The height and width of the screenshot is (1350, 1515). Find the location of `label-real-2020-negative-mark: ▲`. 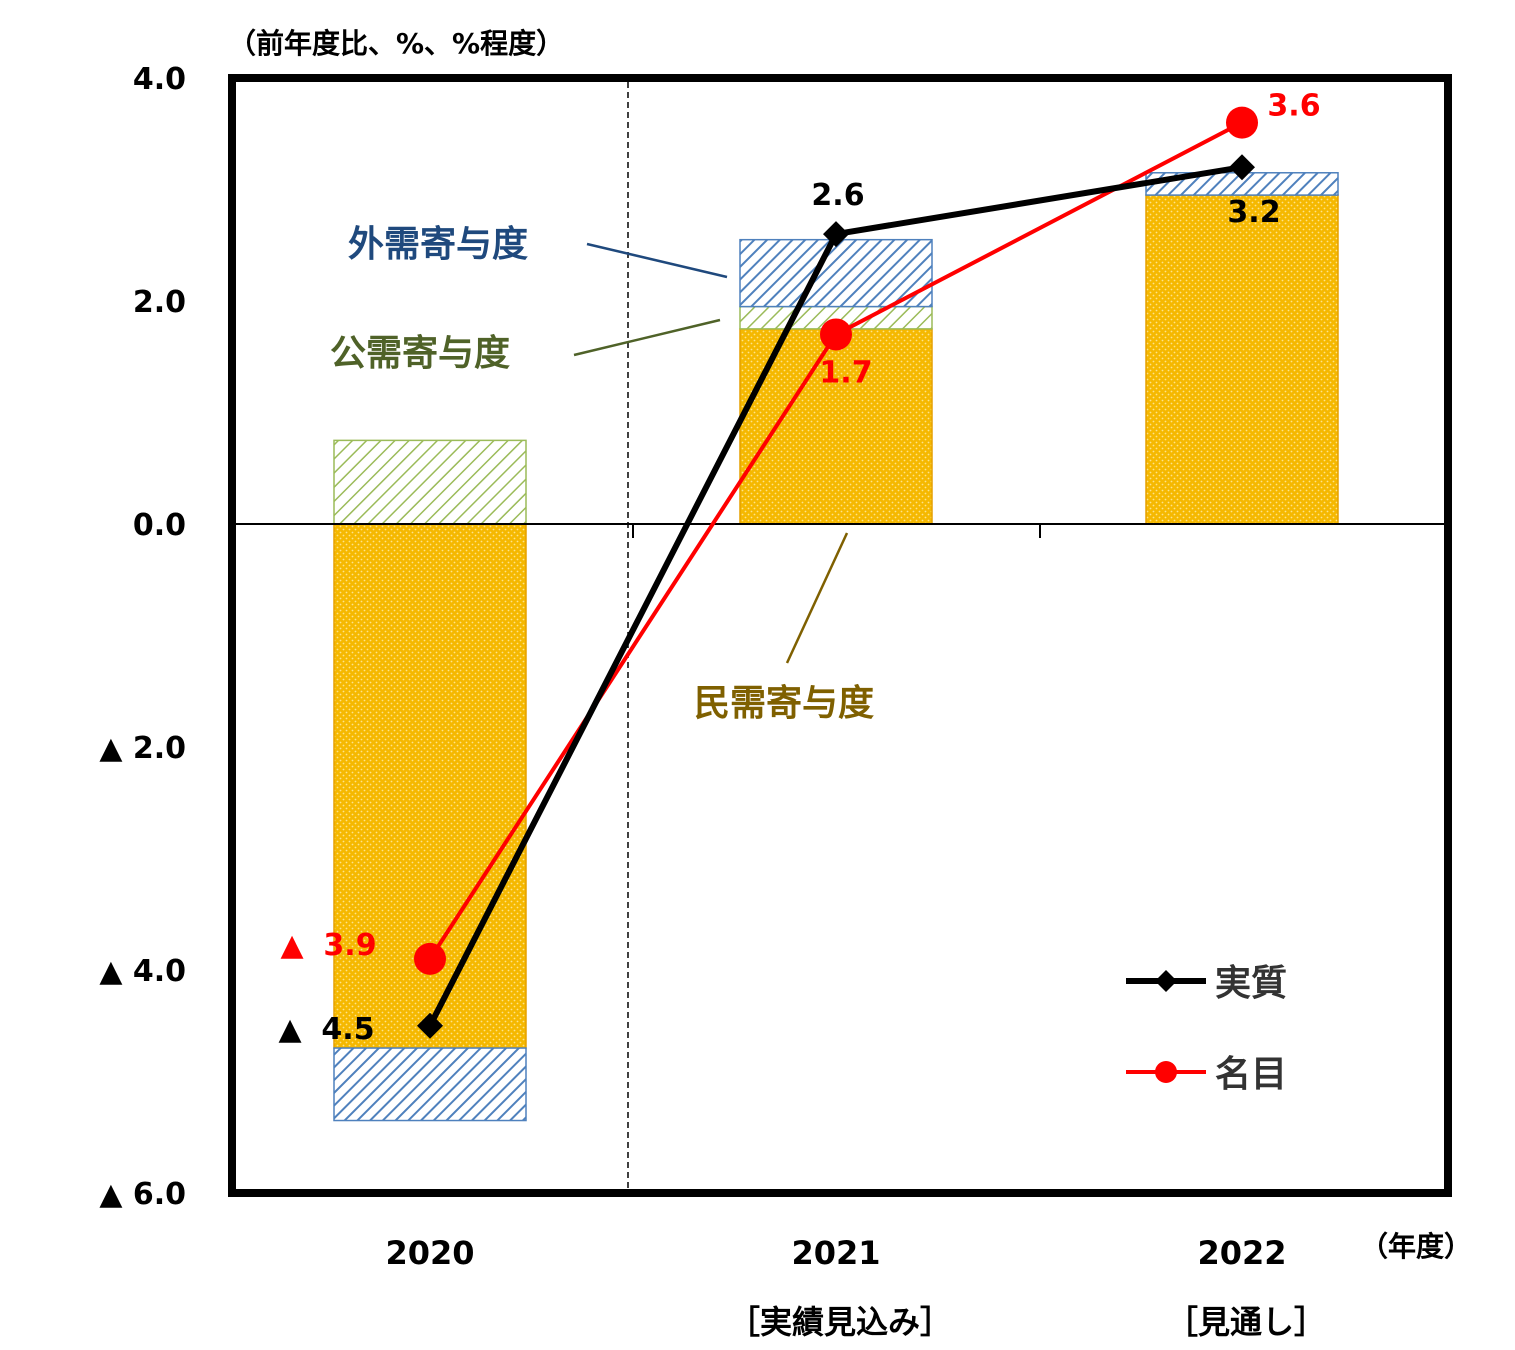

label-real-2020-negative-mark: ▲ is located at coordinates (289, 1029).